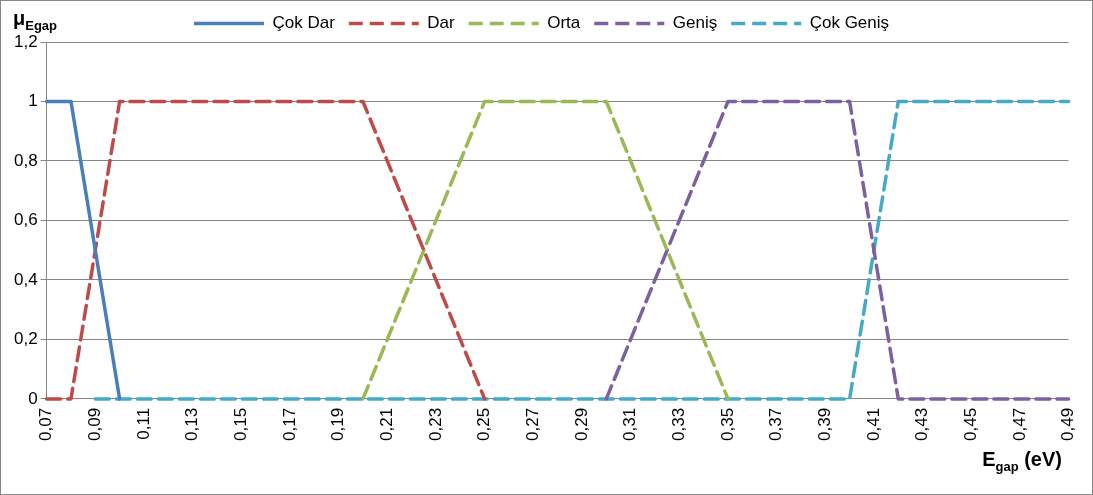  What do you see at coordinates (289, 424) in the screenshot?
I see `x-tick-label: 0,17` at bounding box center [289, 424].